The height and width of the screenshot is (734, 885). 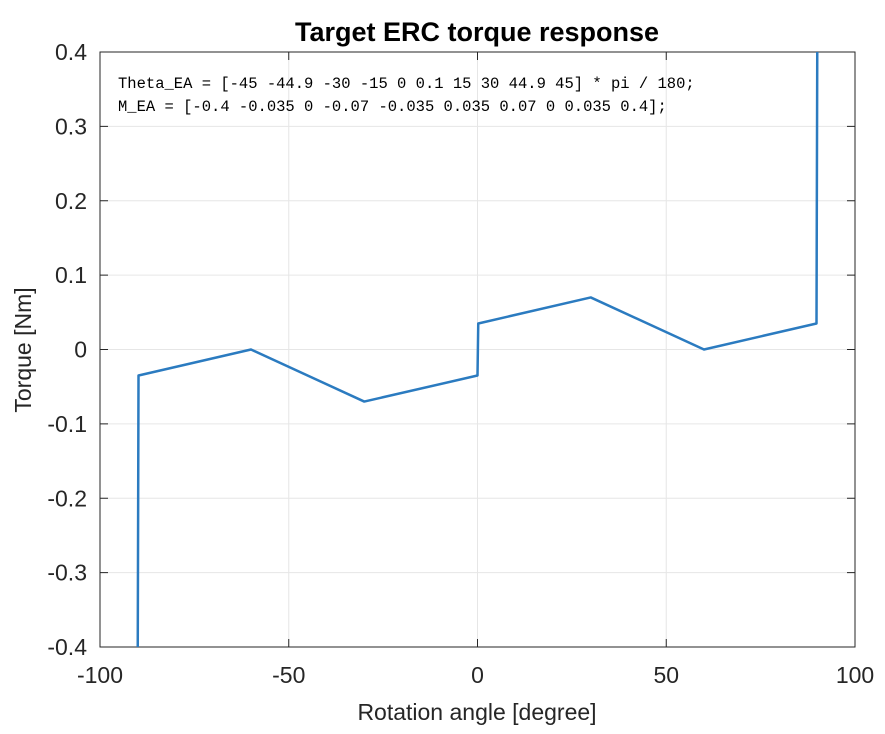 I want to click on y-axis-label: Torque [Nm], so click(x=23, y=349).